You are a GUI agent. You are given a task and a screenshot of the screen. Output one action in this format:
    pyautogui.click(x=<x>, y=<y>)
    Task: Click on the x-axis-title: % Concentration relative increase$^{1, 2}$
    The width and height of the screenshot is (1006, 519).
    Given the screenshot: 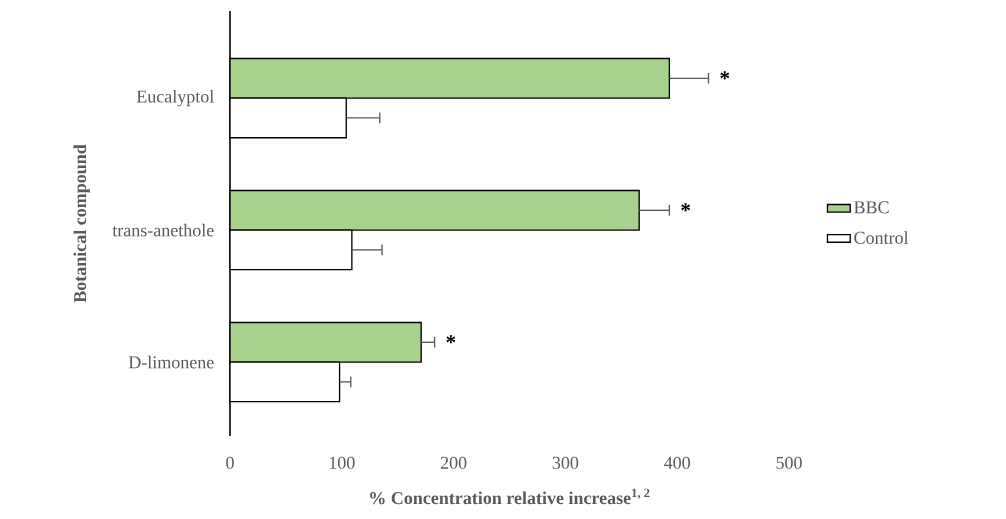 What is the action you would take?
    pyautogui.click(x=510, y=496)
    